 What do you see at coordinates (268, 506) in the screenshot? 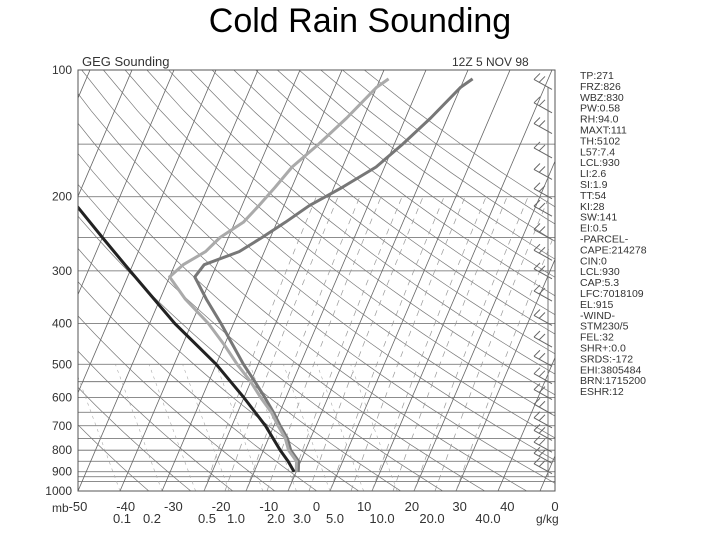
I see `temperature-tick-label: -10` at bounding box center [268, 506].